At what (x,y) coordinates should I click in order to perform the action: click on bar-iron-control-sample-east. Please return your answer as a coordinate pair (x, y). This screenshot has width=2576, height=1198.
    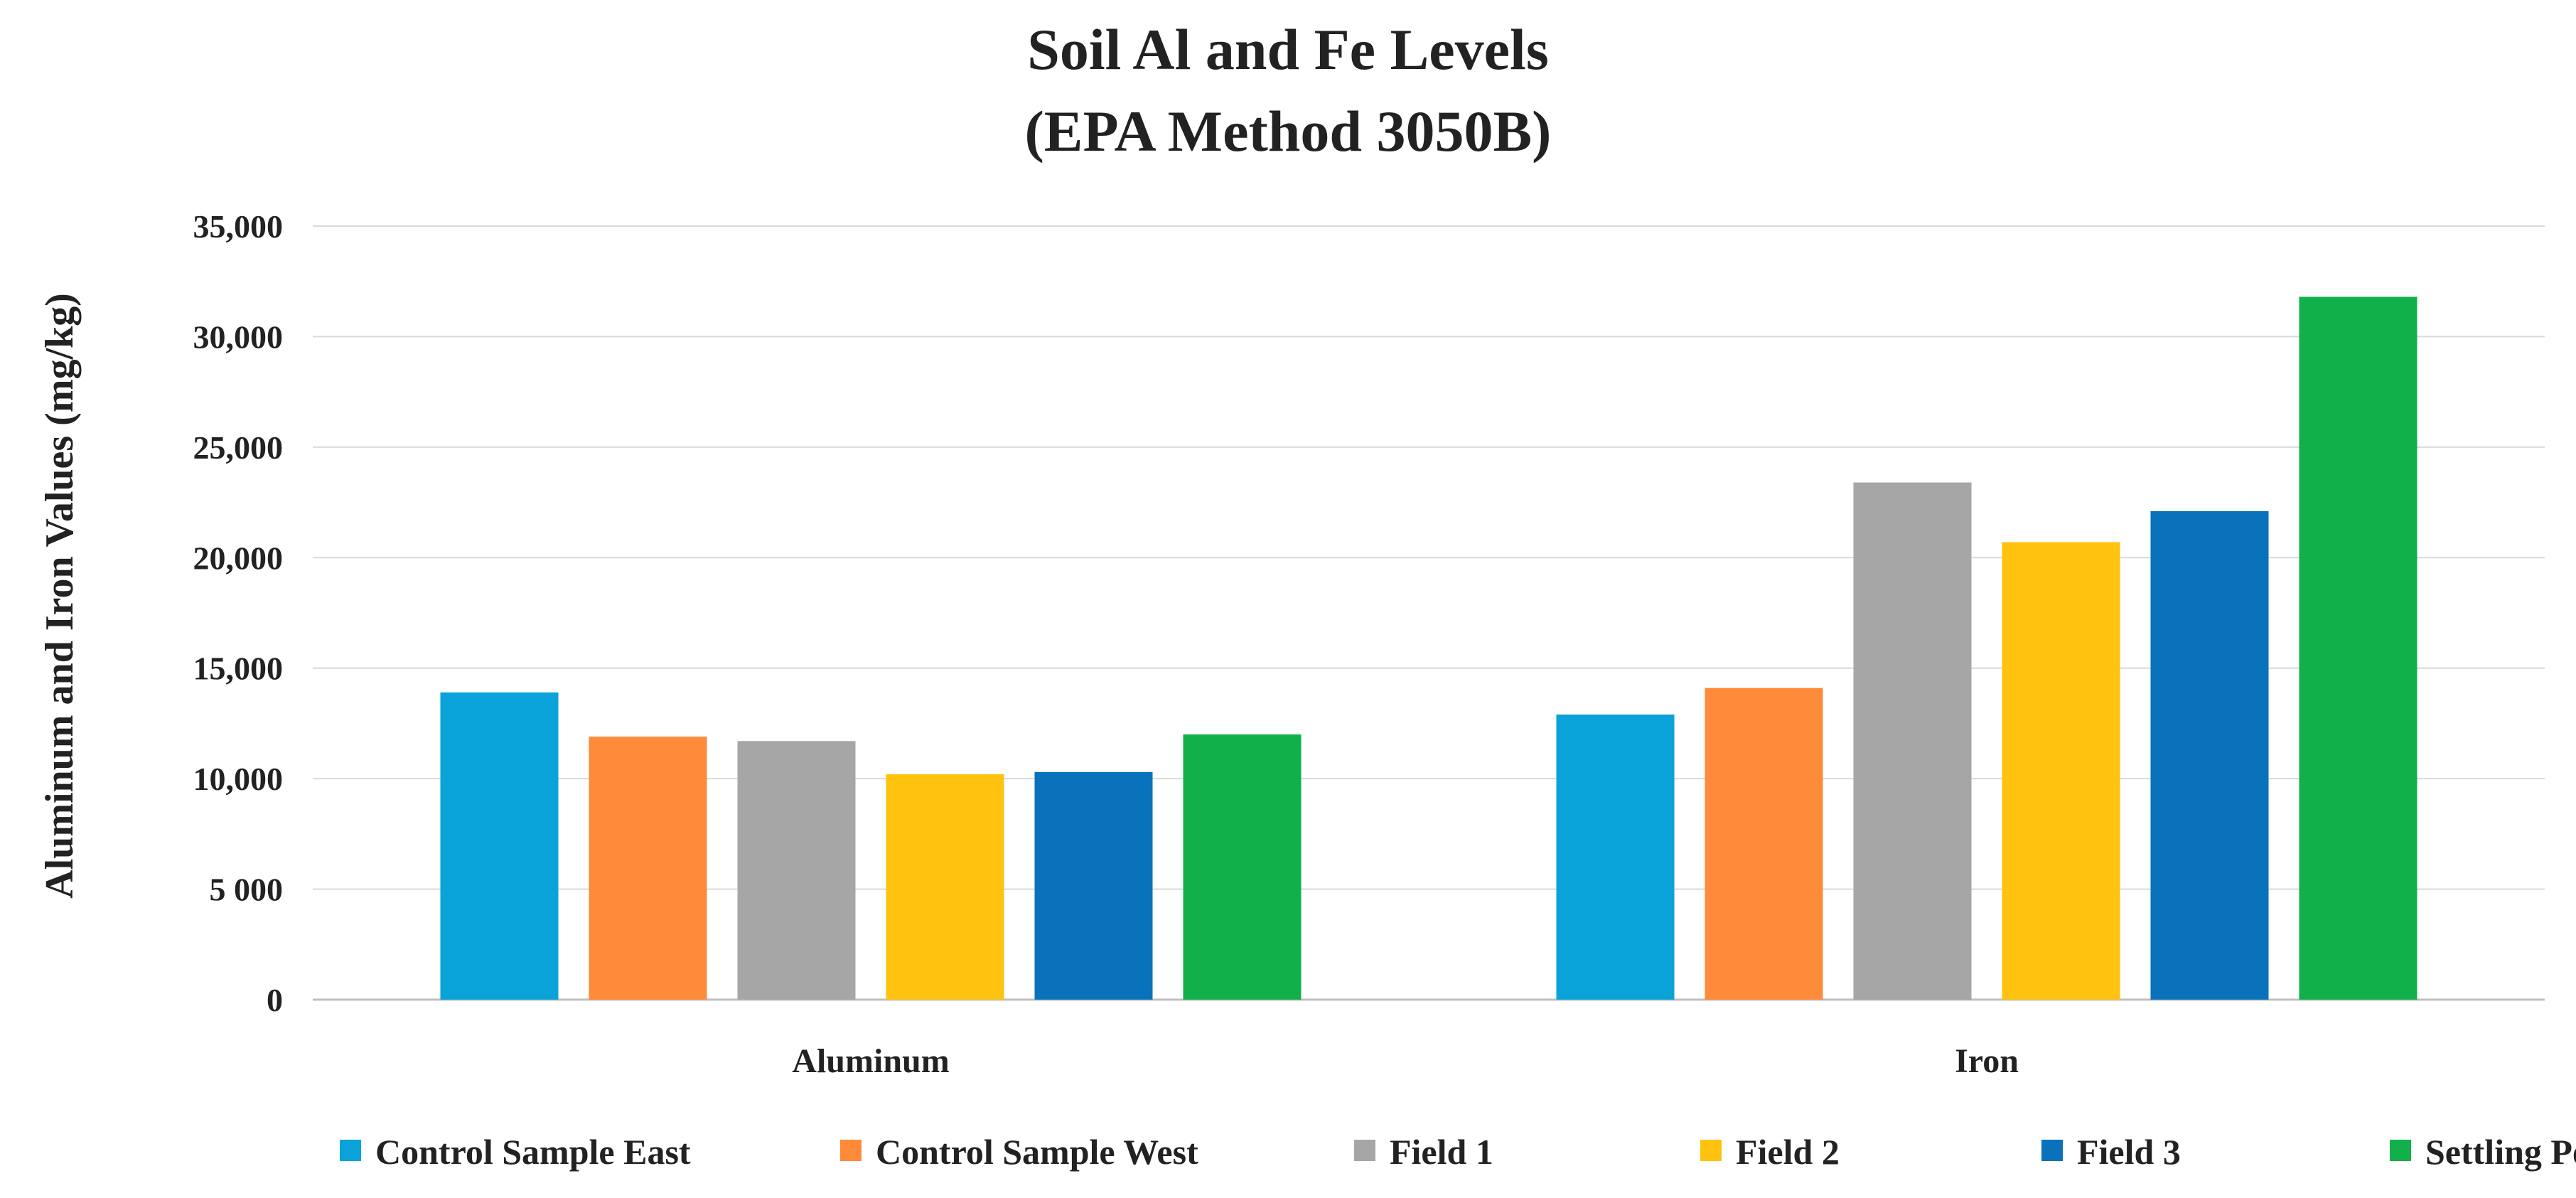
    Looking at the image, I should click on (1615, 857).